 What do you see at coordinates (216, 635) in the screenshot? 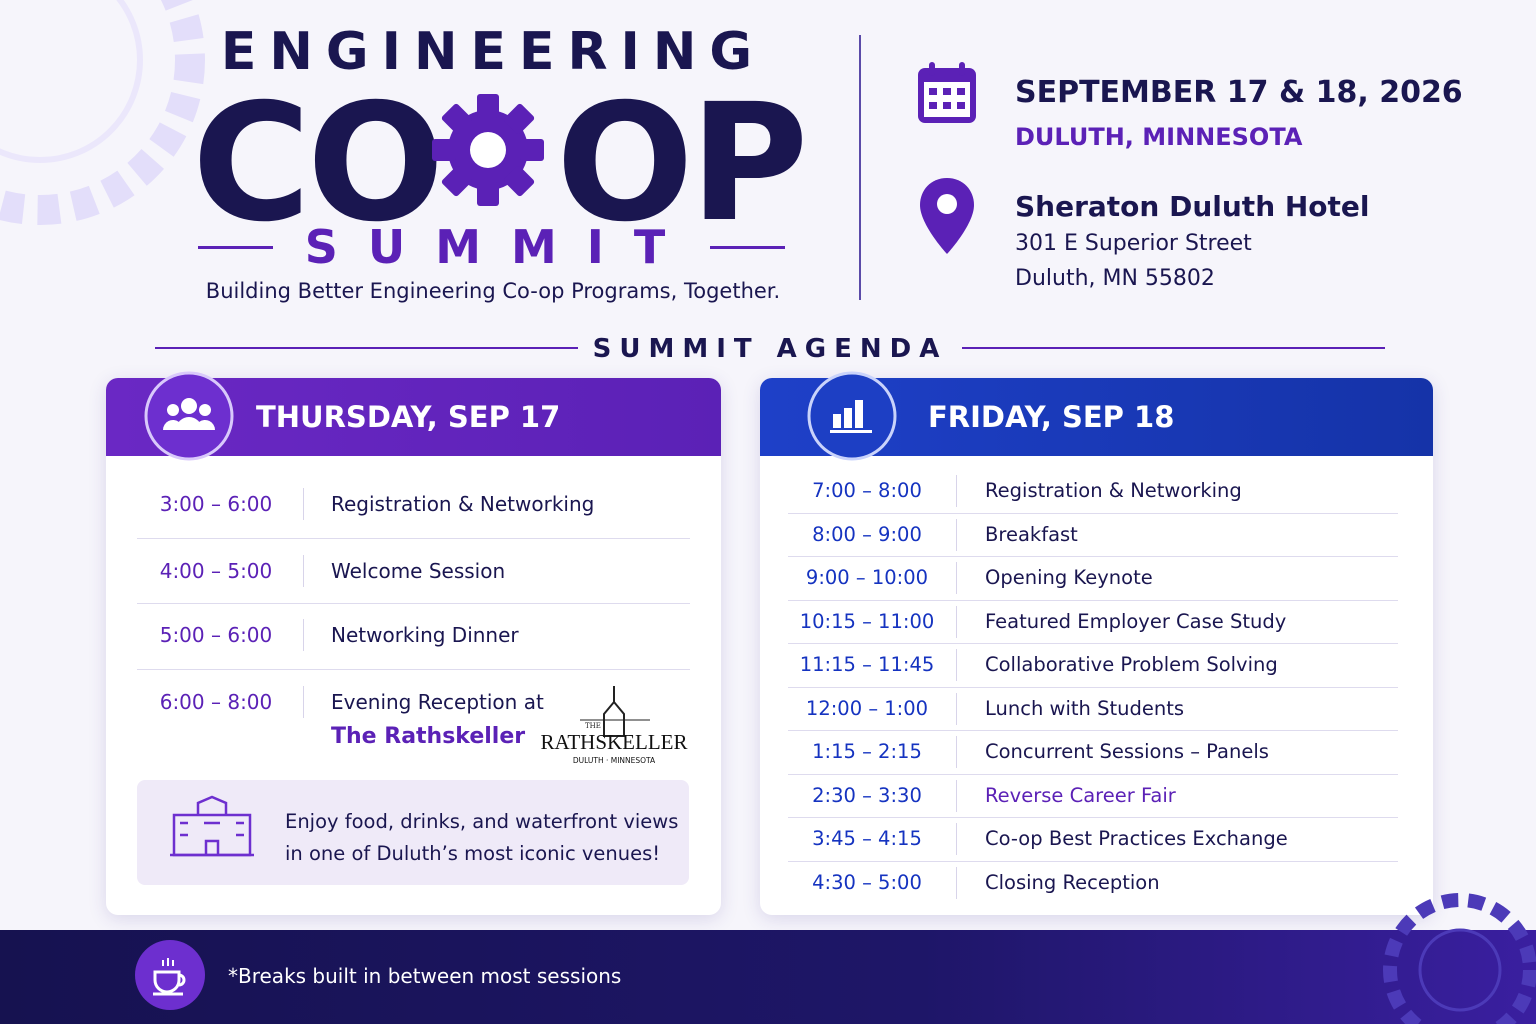
I see `time: 5:00 – 6:00` at bounding box center [216, 635].